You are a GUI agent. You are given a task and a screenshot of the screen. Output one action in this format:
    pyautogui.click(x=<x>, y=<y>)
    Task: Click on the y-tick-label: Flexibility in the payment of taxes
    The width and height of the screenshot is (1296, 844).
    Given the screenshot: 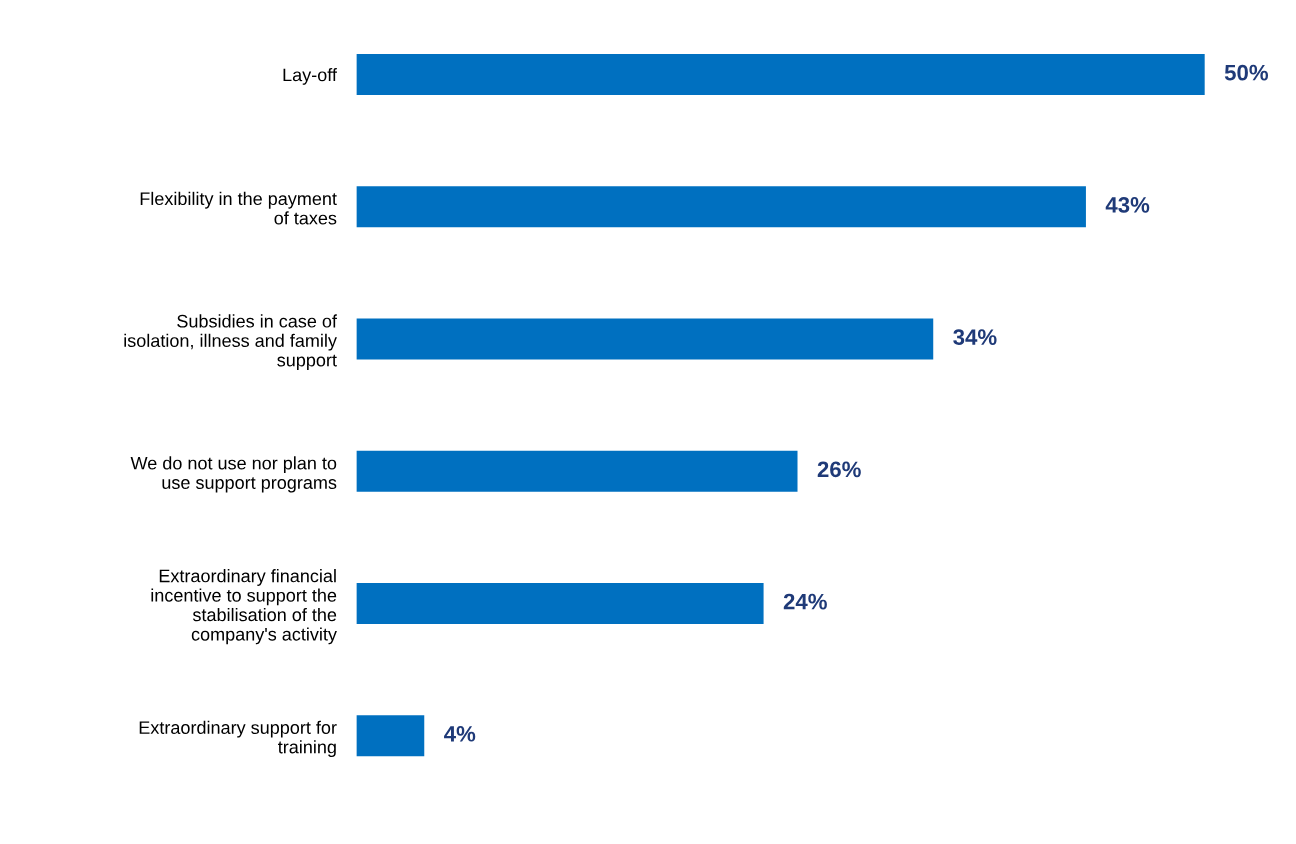 What is the action you would take?
    pyautogui.click(x=238, y=208)
    